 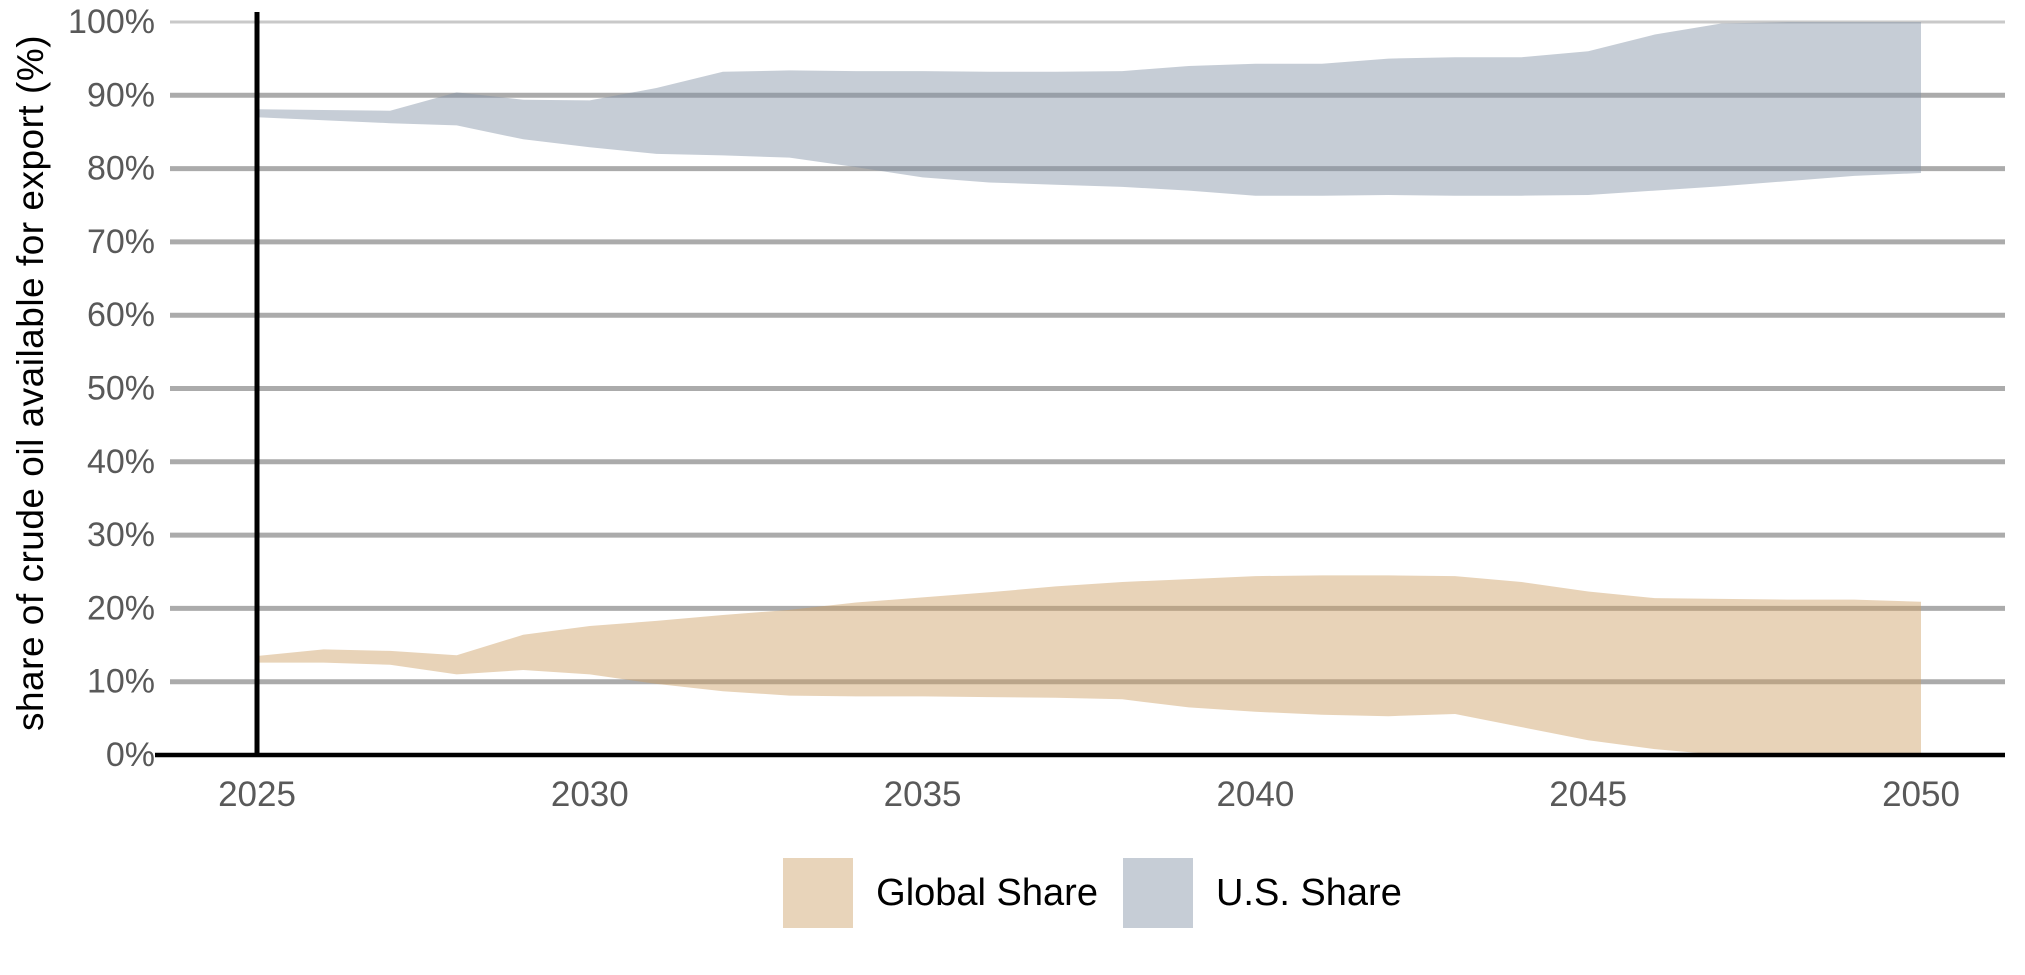 What do you see at coordinates (121, 608) in the screenshot?
I see `y-tick-label-20: 20%` at bounding box center [121, 608].